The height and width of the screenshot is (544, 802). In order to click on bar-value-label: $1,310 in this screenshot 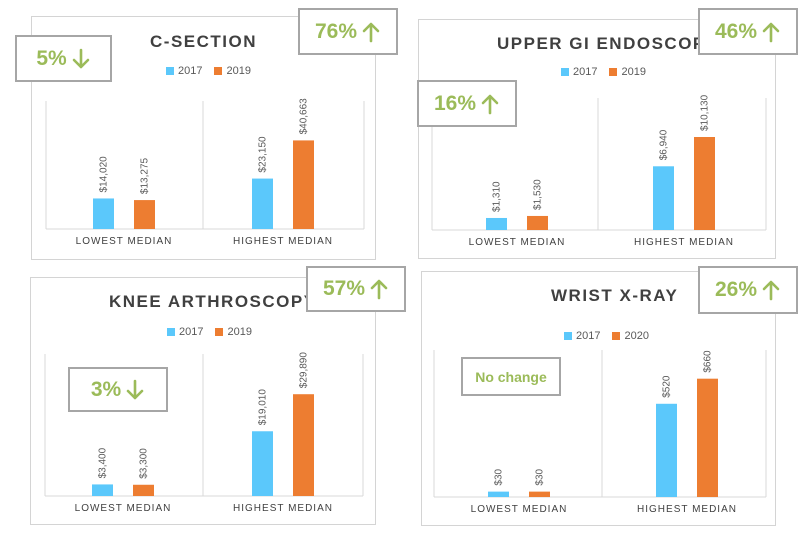, I will do `click(497, 196)`.